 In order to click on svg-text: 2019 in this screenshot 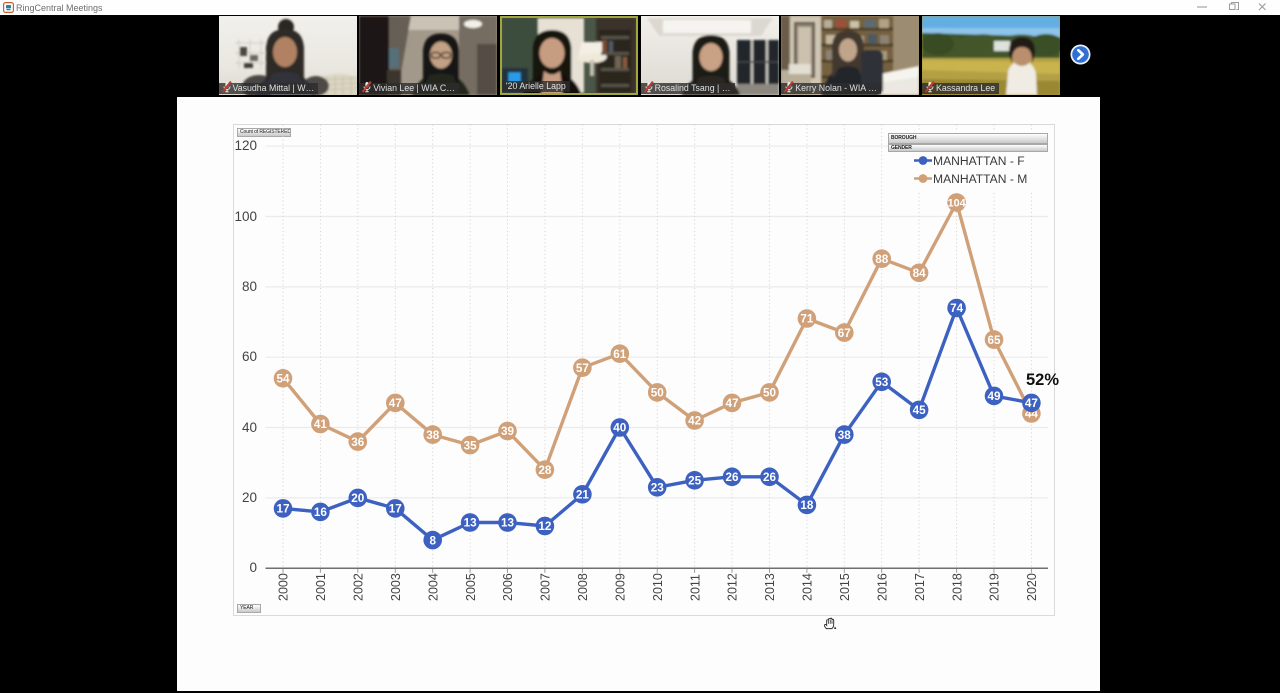, I will do `click(995, 587)`.